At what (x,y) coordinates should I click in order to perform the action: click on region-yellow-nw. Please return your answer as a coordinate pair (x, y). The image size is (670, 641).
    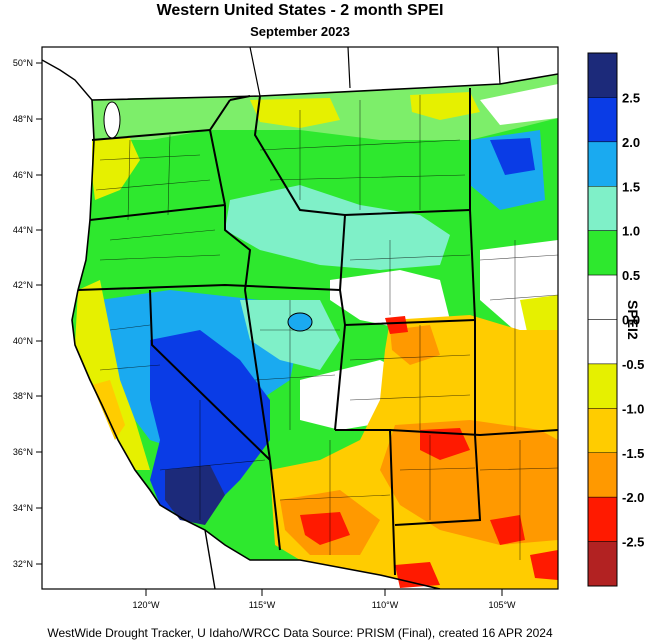
    Looking at the image, I should click on (116, 169).